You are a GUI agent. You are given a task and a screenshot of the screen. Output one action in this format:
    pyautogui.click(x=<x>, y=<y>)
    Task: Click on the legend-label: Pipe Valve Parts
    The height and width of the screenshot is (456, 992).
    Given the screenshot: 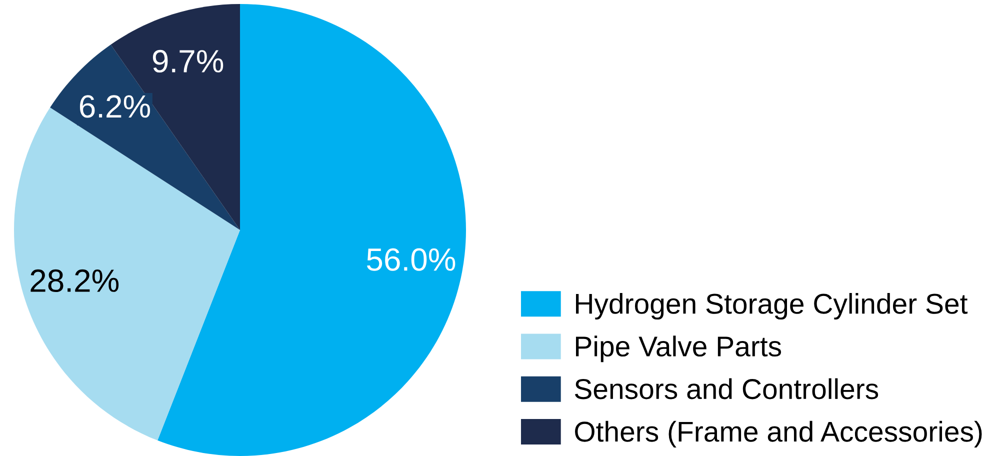 What is the action you would take?
    pyautogui.click(x=679, y=349)
    